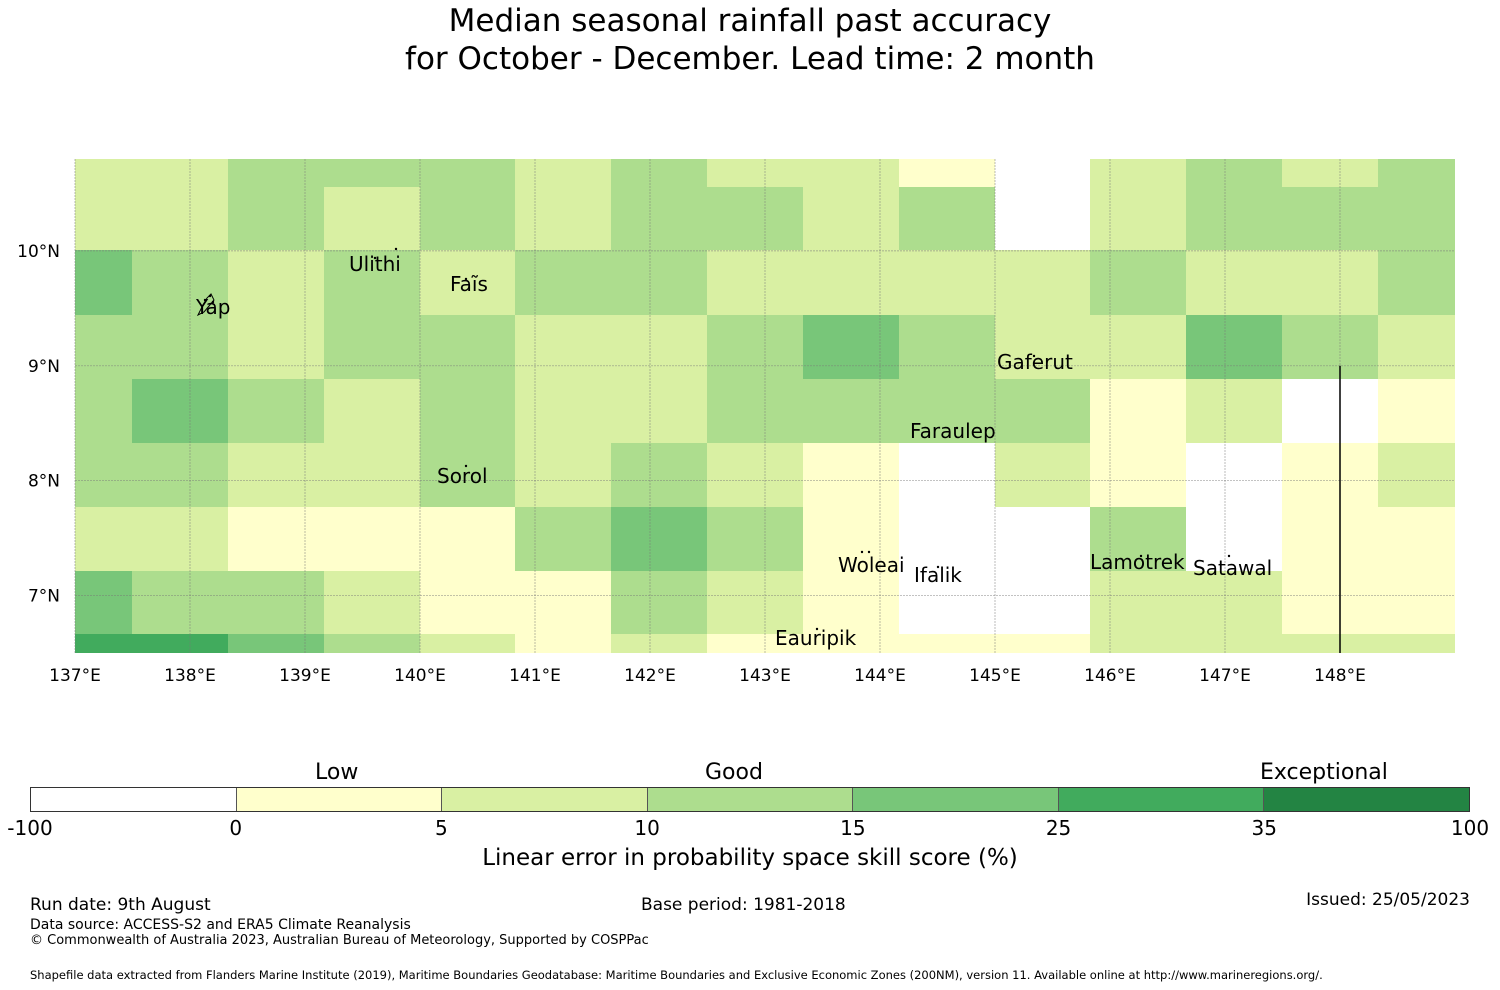 This screenshot has width=1500, height=990. Describe the element at coordinates (1340, 676) in the screenshot. I see `longitude-label: 148°E` at that location.